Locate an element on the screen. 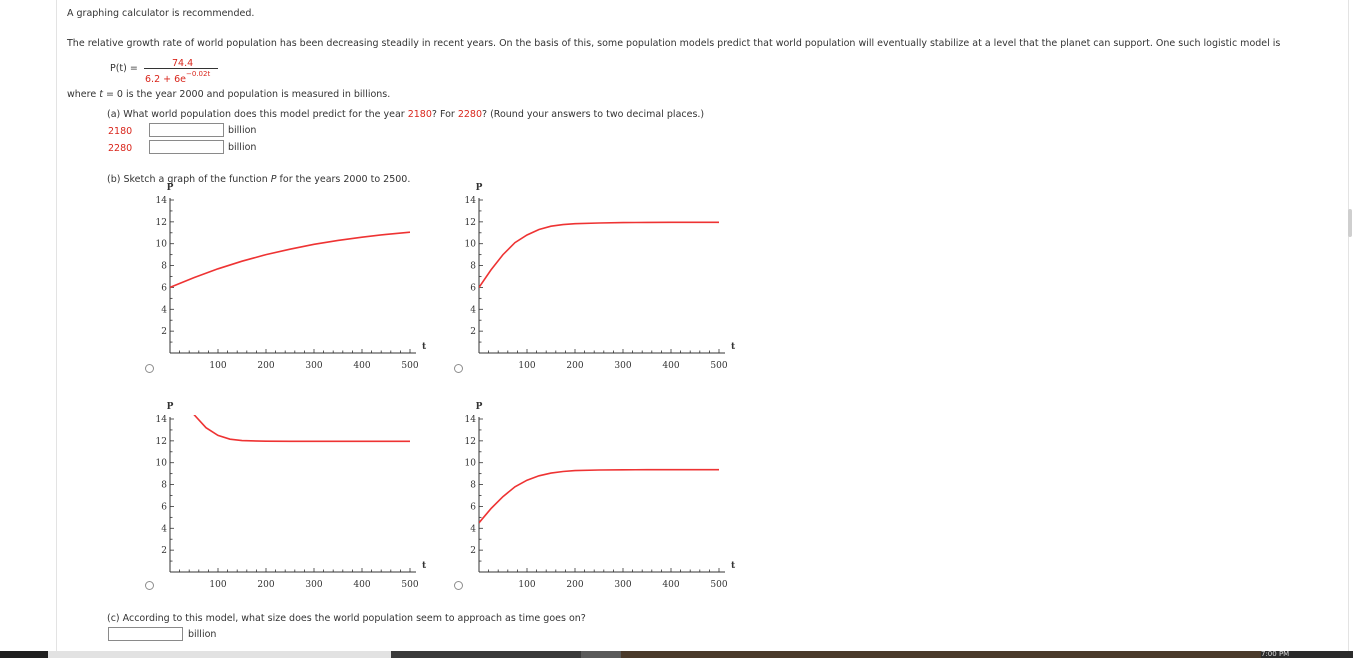 The width and height of the screenshot is (1353, 658). row-2180-label: 2180 is located at coordinates (120, 131).